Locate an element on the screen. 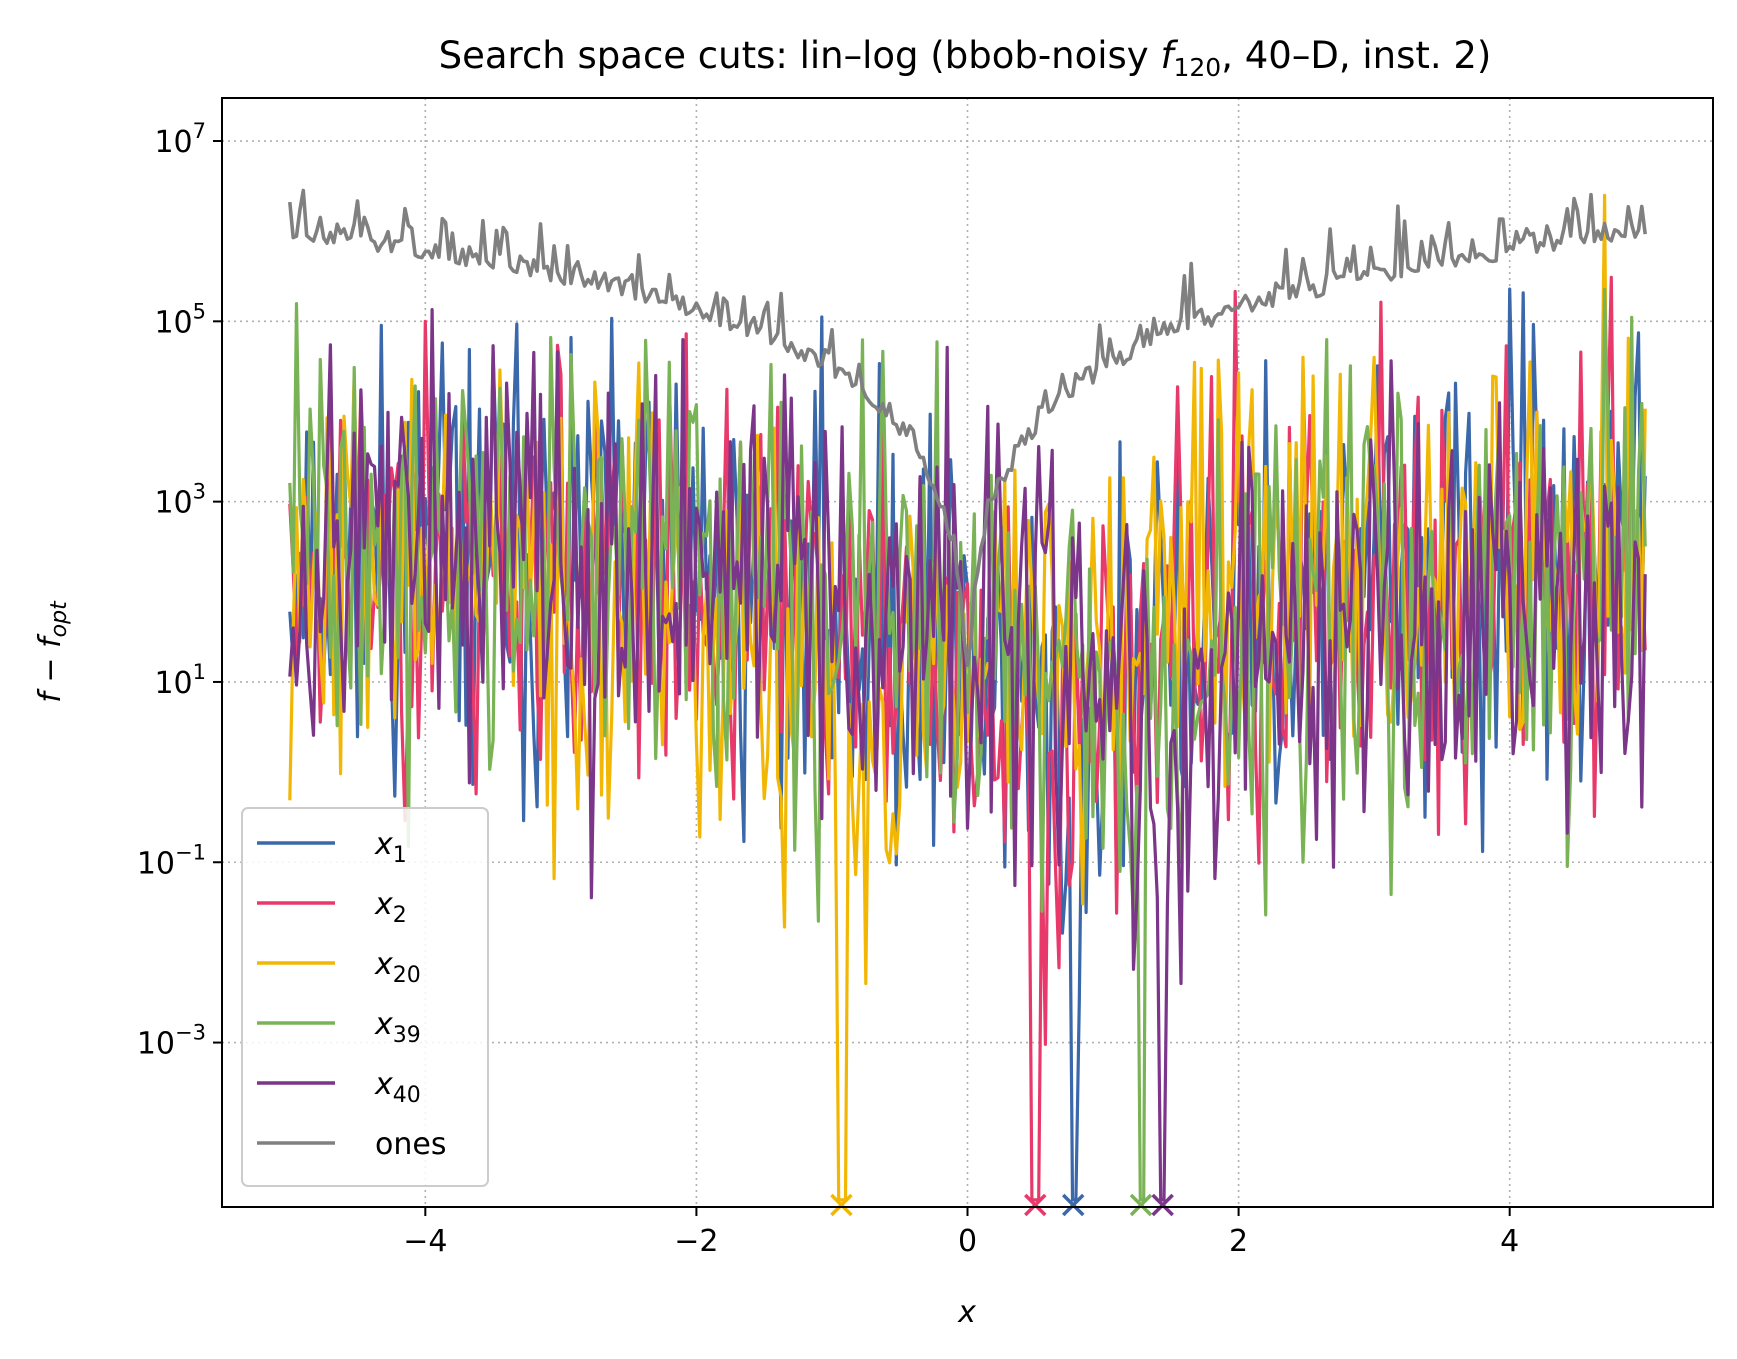 The image size is (1737, 1359). optimum-markers is located at coordinates (1002, 1205).